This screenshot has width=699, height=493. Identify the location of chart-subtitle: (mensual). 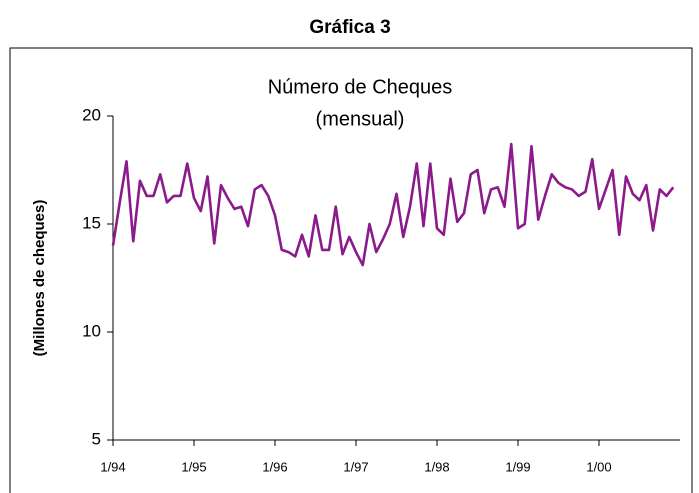
(360, 119).